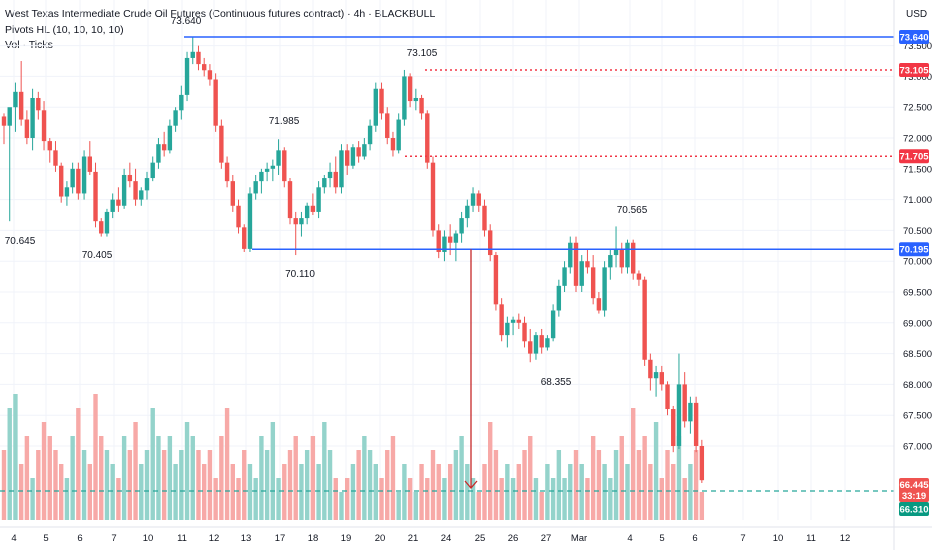 The width and height of the screenshot is (932, 550). I want to click on price-tick-label: 67.000, so click(917, 447).